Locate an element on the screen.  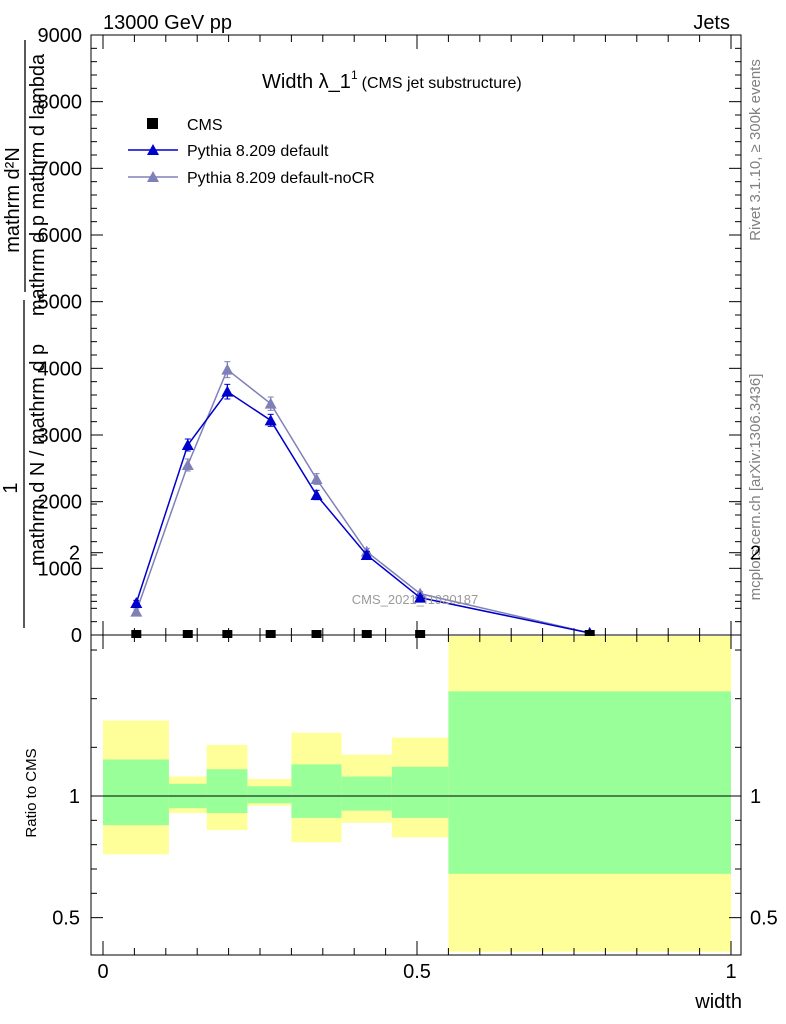
header-right: Jets is located at coordinates (711, 23).